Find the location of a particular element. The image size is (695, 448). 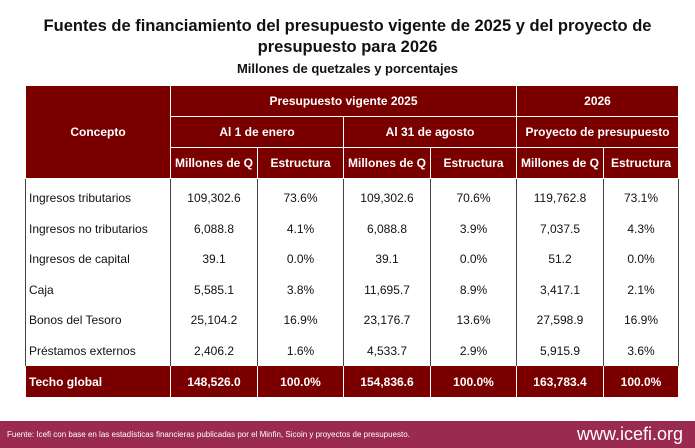

header-al-1-enero: Al 1 de enero is located at coordinates (257, 132).